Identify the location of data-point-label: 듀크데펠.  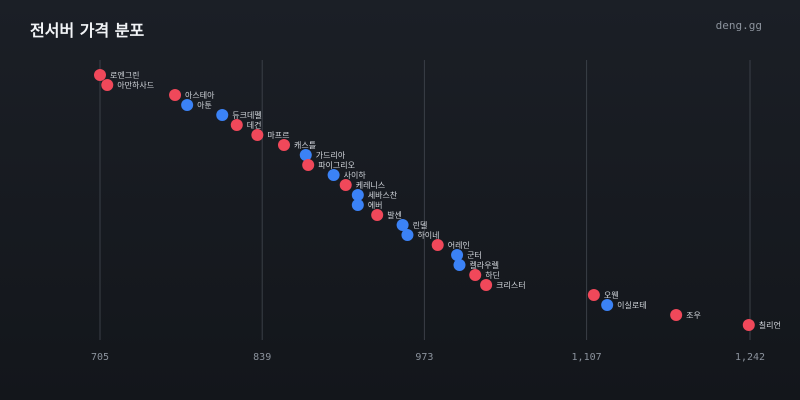
(246, 115).